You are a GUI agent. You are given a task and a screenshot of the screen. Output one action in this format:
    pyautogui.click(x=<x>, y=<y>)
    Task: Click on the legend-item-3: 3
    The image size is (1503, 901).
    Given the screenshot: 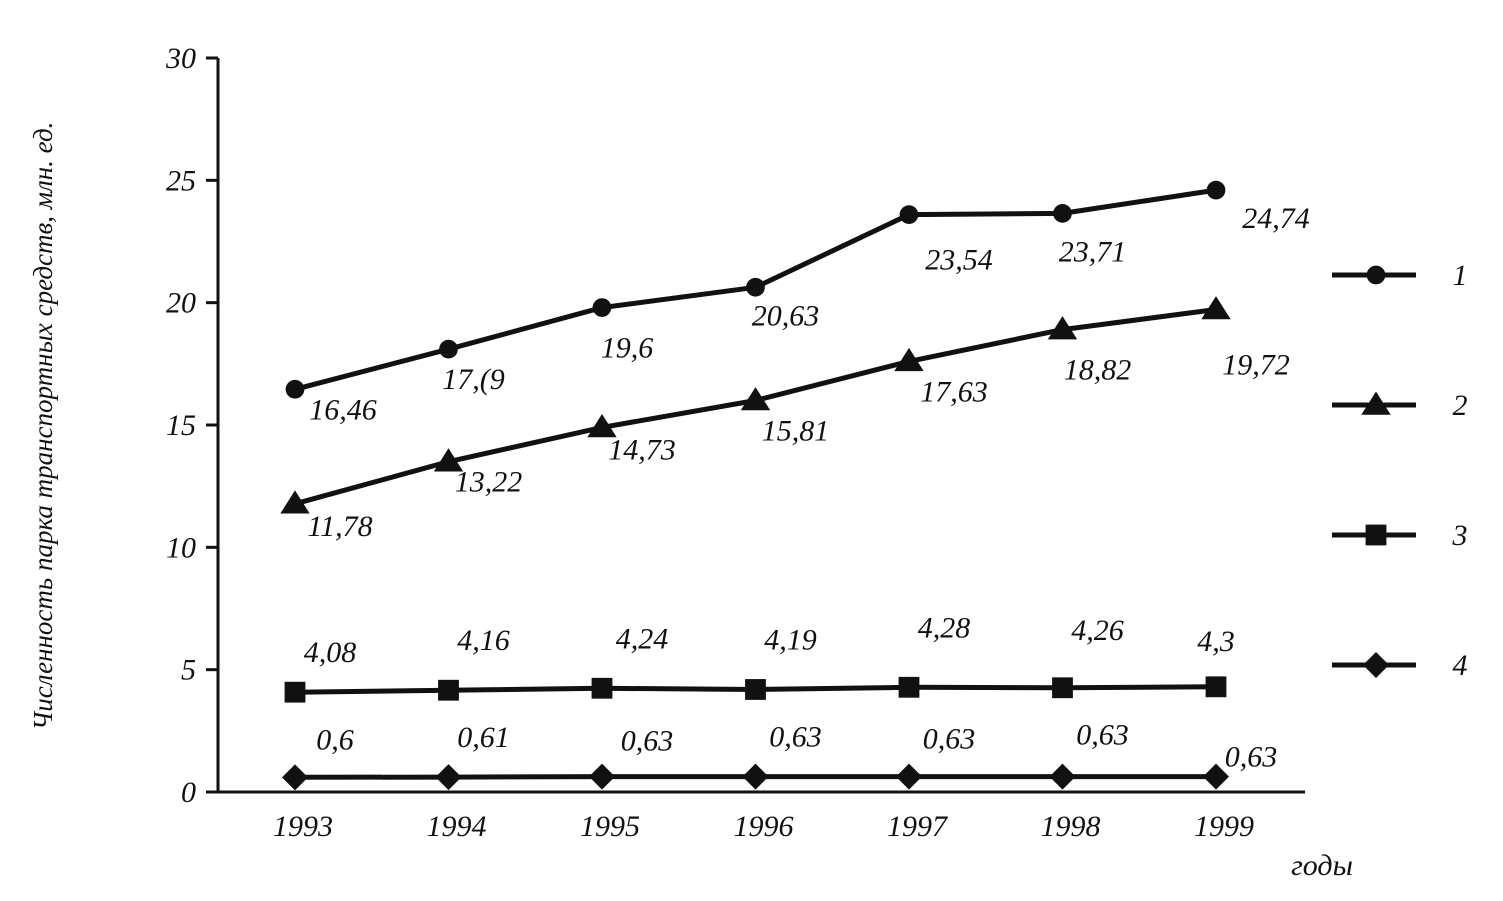 What is the action you would take?
    pyautogui.click(x=1400, y=535)
    